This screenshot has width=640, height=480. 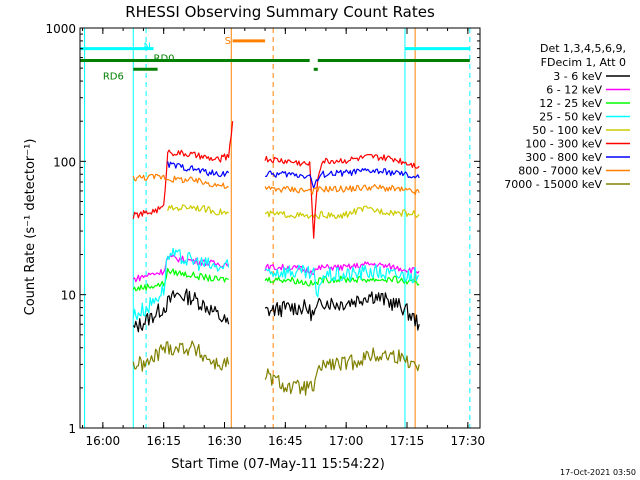 I want to click on legend-label-4: 25 - 50 keV, so click(x=570, y=117).